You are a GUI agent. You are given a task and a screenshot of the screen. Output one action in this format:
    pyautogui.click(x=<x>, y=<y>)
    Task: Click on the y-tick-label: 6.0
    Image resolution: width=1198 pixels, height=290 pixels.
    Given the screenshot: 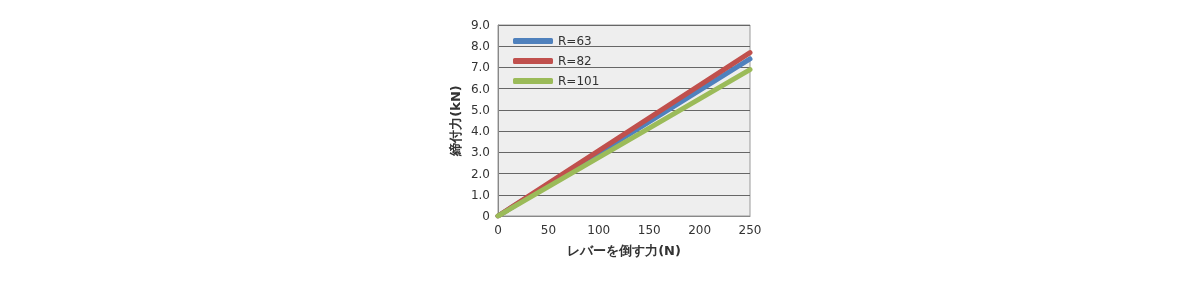 What is the action you would take?
    pyautogui.click(x=480, y=88)
    